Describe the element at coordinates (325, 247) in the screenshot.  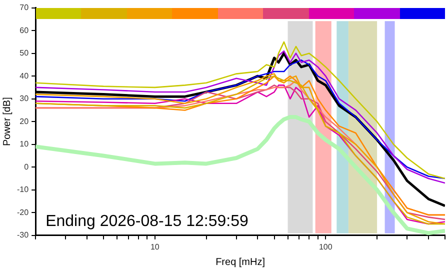
I see `x-tick-label: 100` at that location.